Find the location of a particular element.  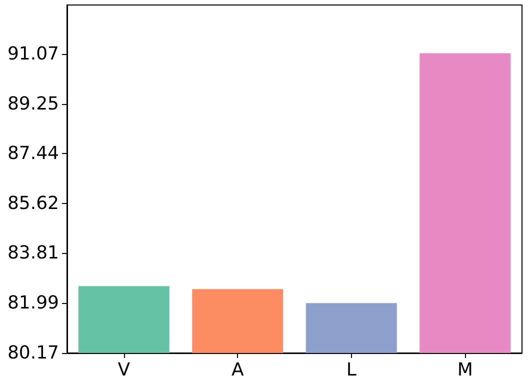

y-tick-label: 80.17 is located at coordinates (33, 353).